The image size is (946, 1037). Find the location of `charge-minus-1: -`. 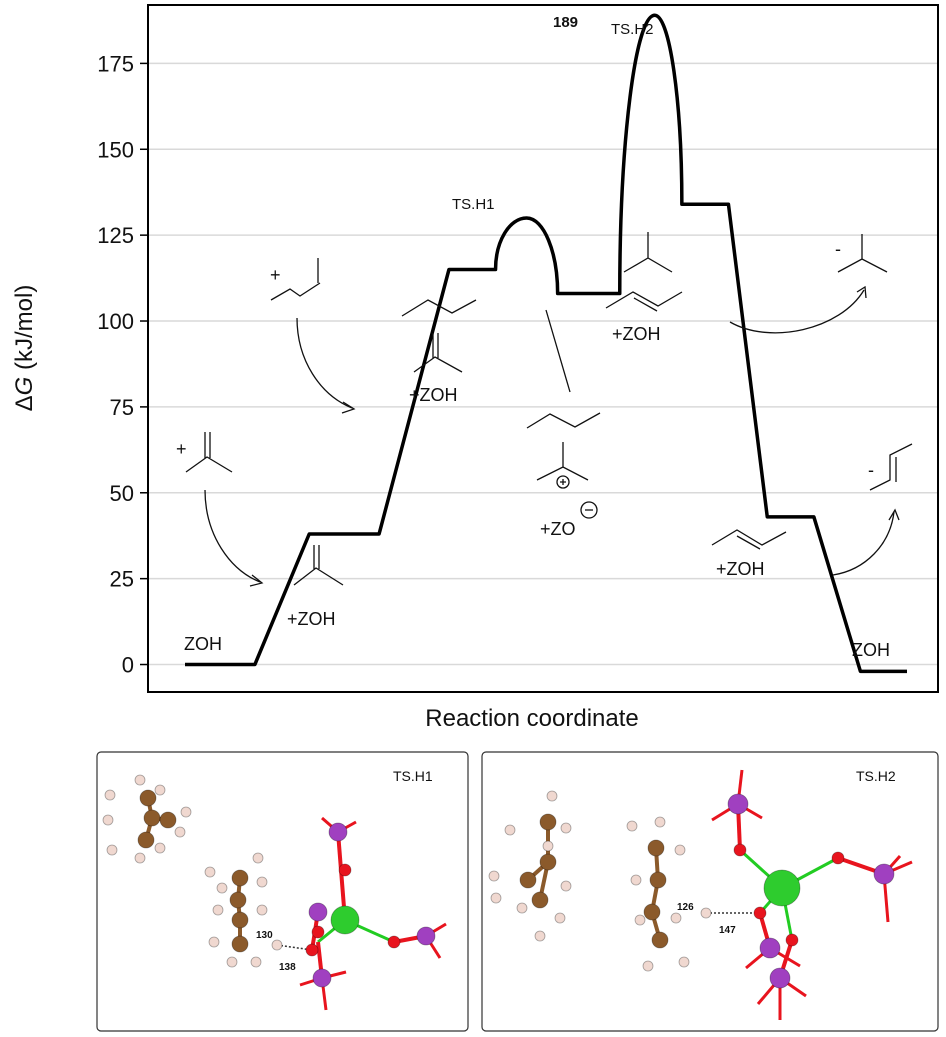

charge-minus-1: - is located at coordinates (838, 249).